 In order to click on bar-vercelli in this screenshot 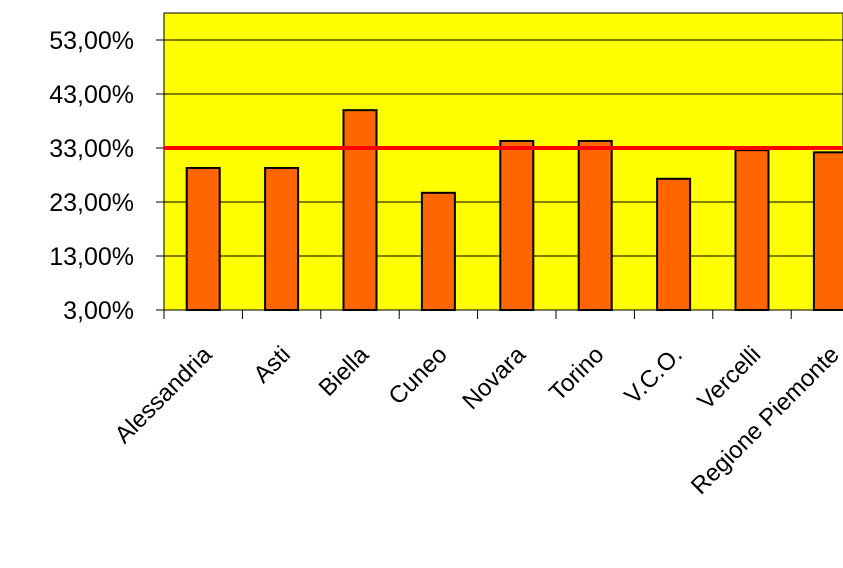, I will do `click(752, 230)`.